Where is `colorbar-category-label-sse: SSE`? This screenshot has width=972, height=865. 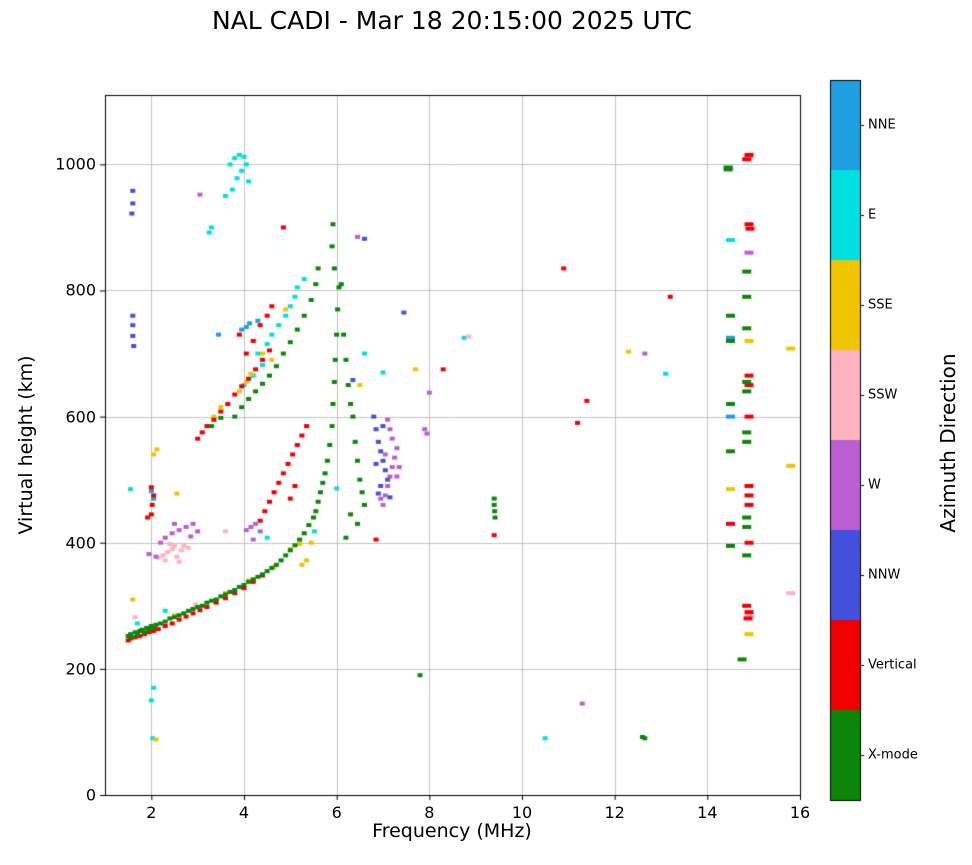 colorbar-category-label-sse: SSE is located at coordinates (880, 305).